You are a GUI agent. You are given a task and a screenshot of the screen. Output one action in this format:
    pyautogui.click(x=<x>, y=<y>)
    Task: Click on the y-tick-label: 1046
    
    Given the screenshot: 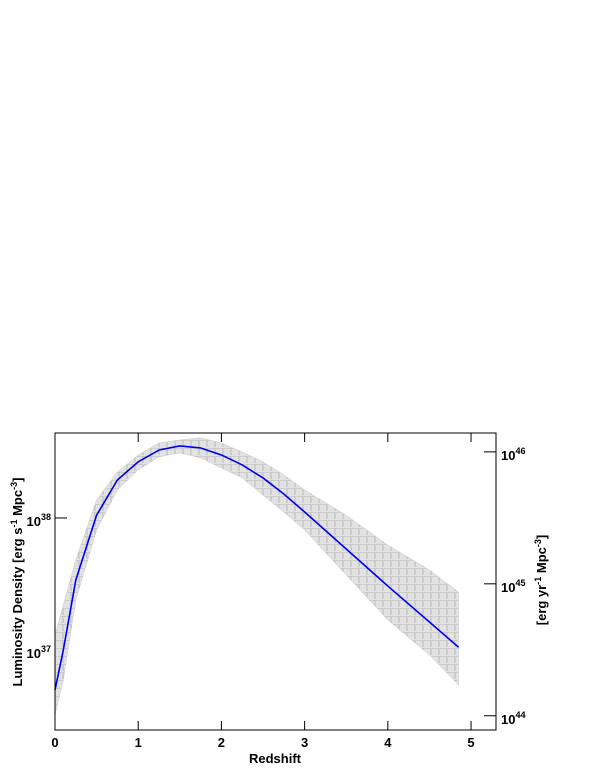 What is the action you would take?
    pyautogui.click(x=513, y=454)
    